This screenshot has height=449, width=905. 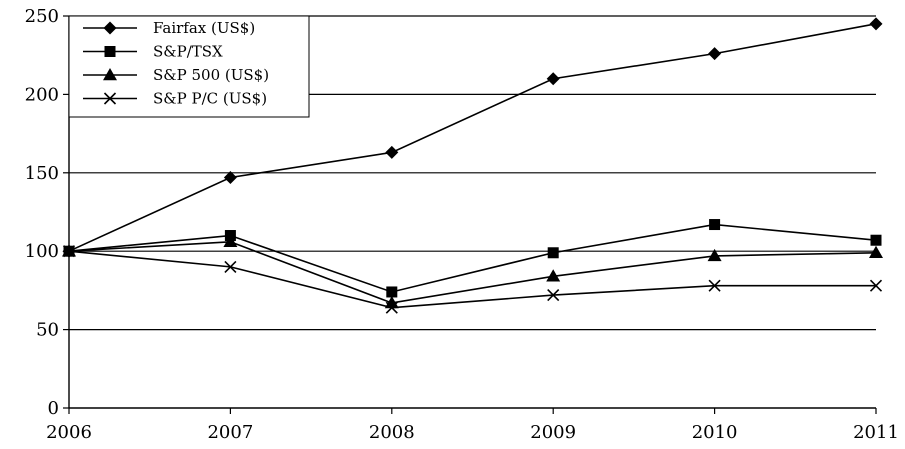 What do you see at coordinates (42, 94) in the screenshot?
I see `y-tick-label: 200` at bounding box center [42, 94].